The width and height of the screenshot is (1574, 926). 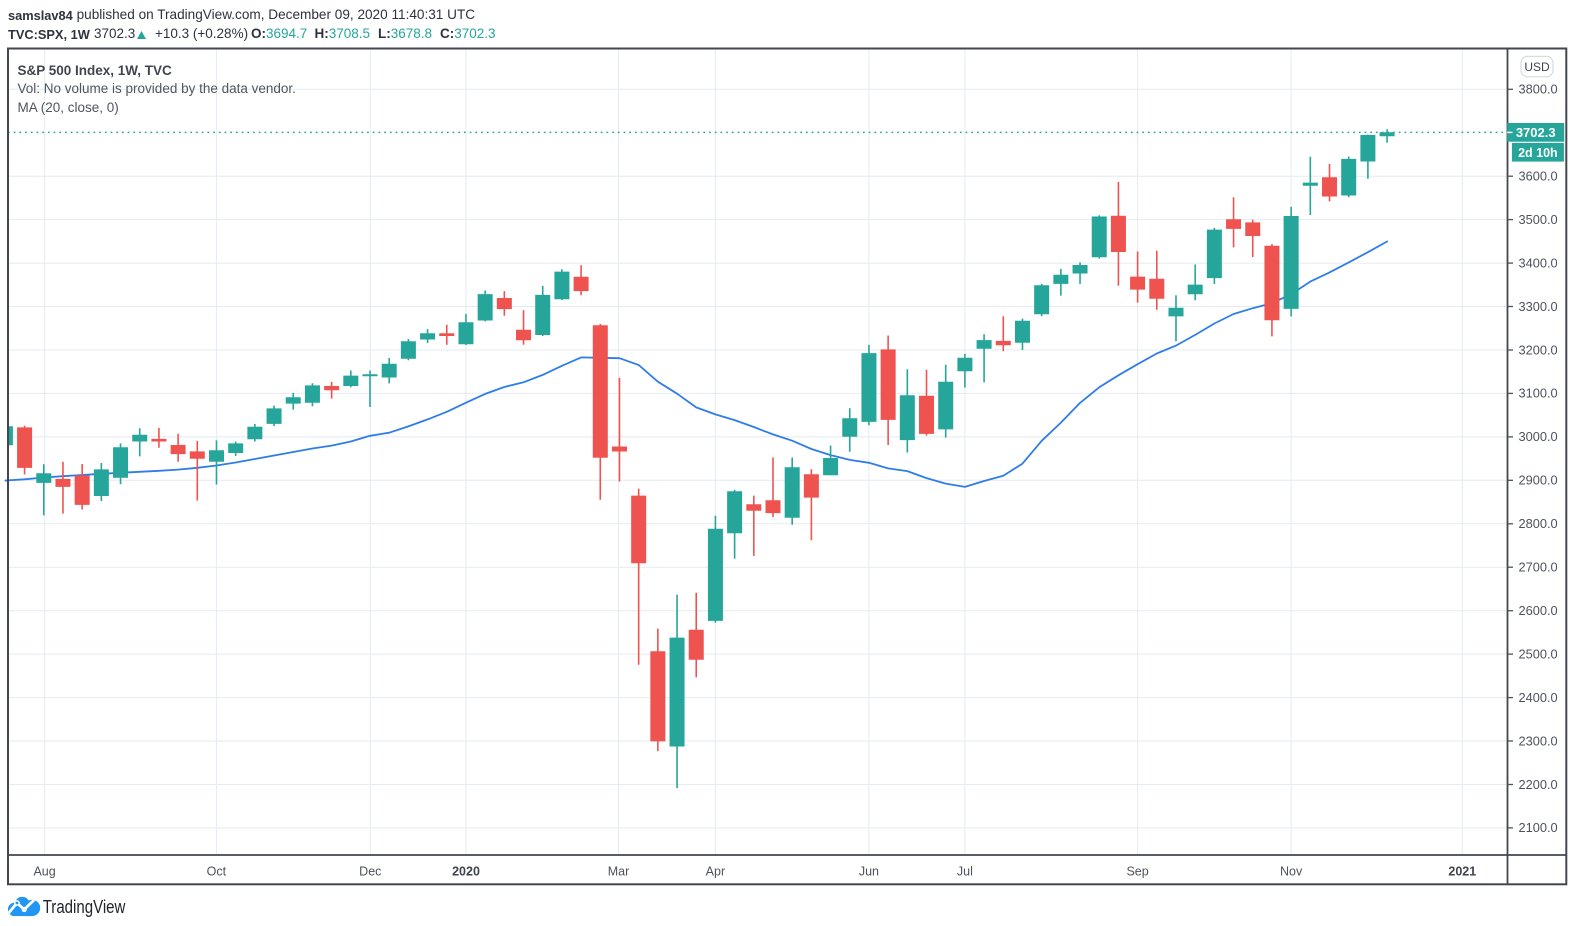 I want to click on svg-text: 3500.0, so click(x=1538, y=219).